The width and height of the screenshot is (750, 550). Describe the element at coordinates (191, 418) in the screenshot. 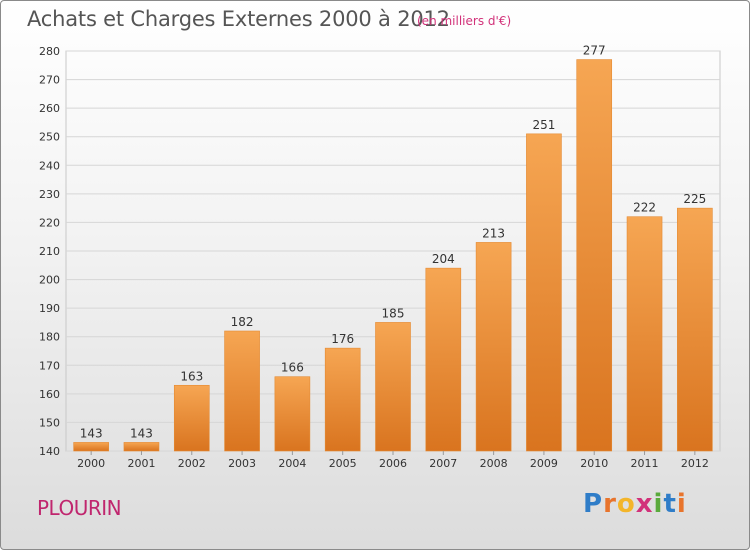

I see `bar-2002` at that location.